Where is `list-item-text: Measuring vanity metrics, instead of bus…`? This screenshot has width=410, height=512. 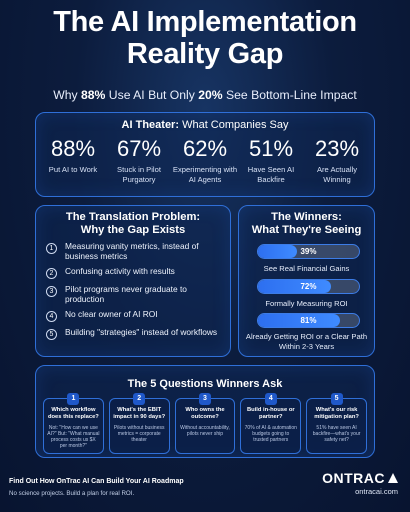 list-item-text: Measuring vanity metrics, instead of bus… is located at coordinates (132, 251).